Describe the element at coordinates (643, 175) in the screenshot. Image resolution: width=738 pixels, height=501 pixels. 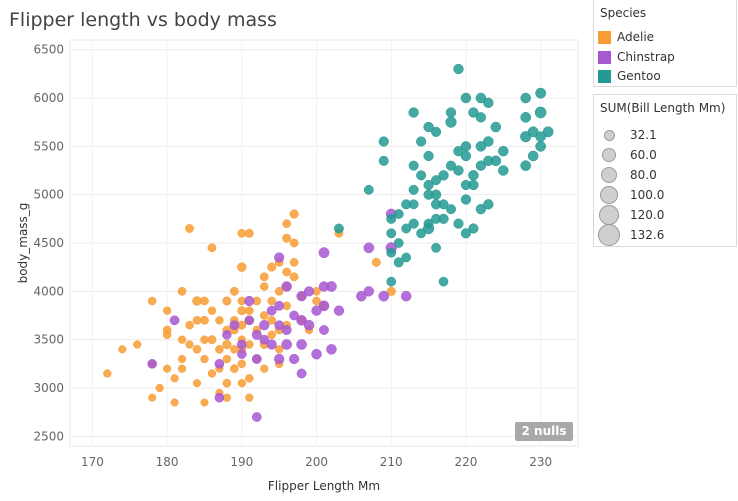
I see `size-label: 80.0` at that location.